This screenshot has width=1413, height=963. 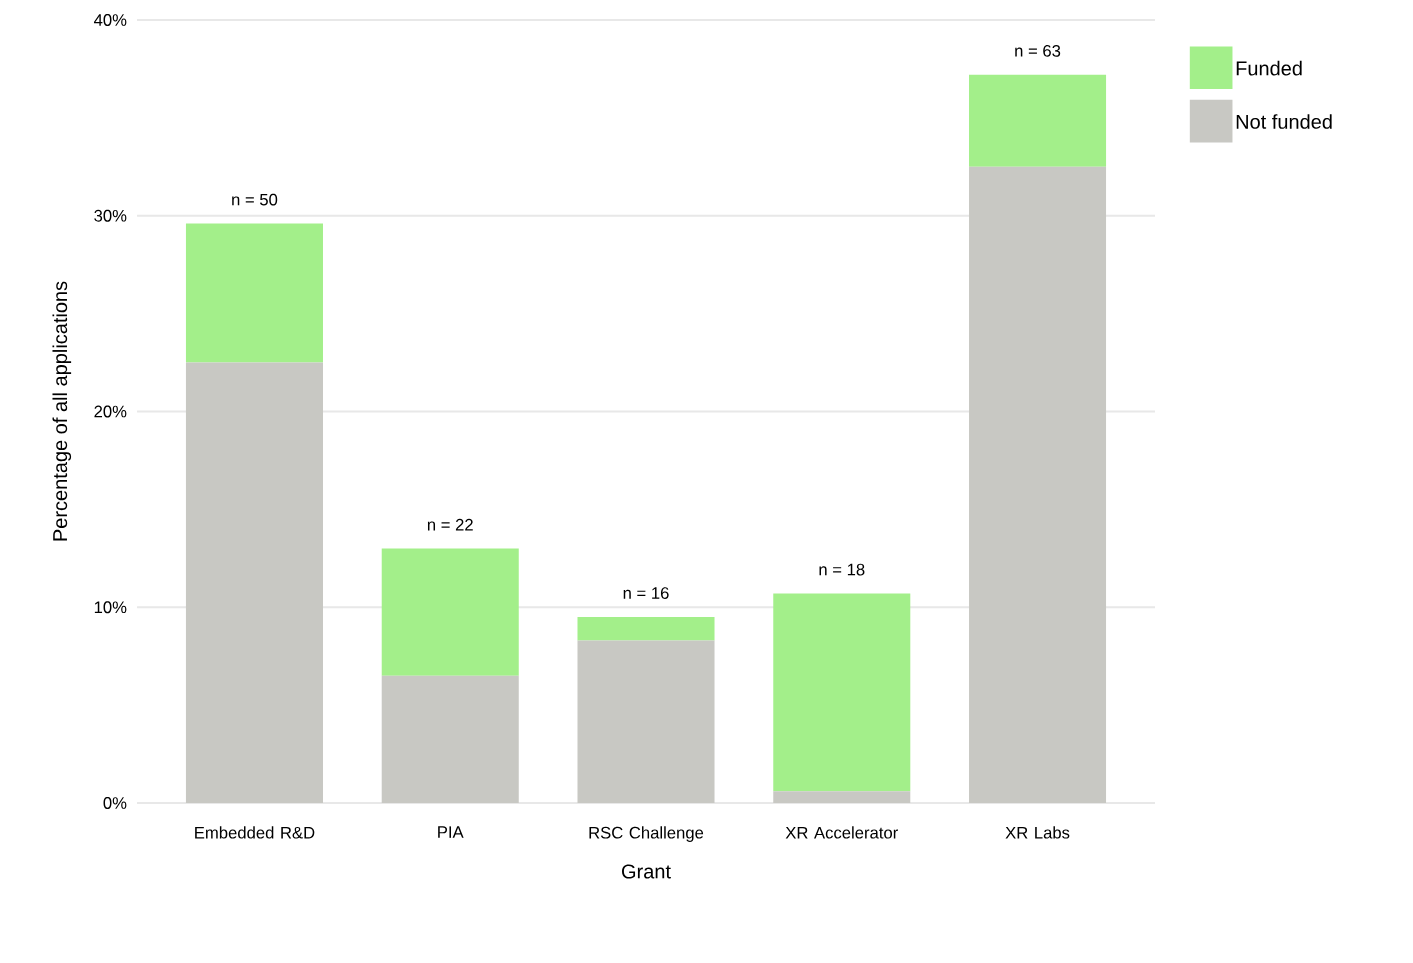 I want to click on y-axis-title: Percentage of all applications, so click(x=62, y=411).